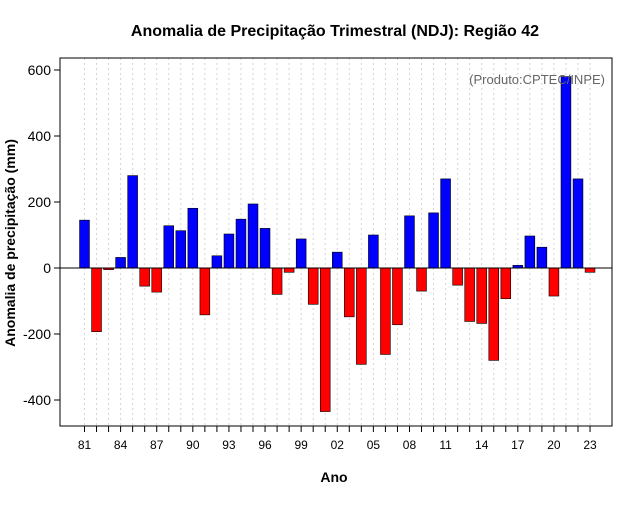 This screenshot has width=640, height=505. Describe the element at coordinates (374, 445) in the screenshot. I see `x-tick-label: 05` at that location.